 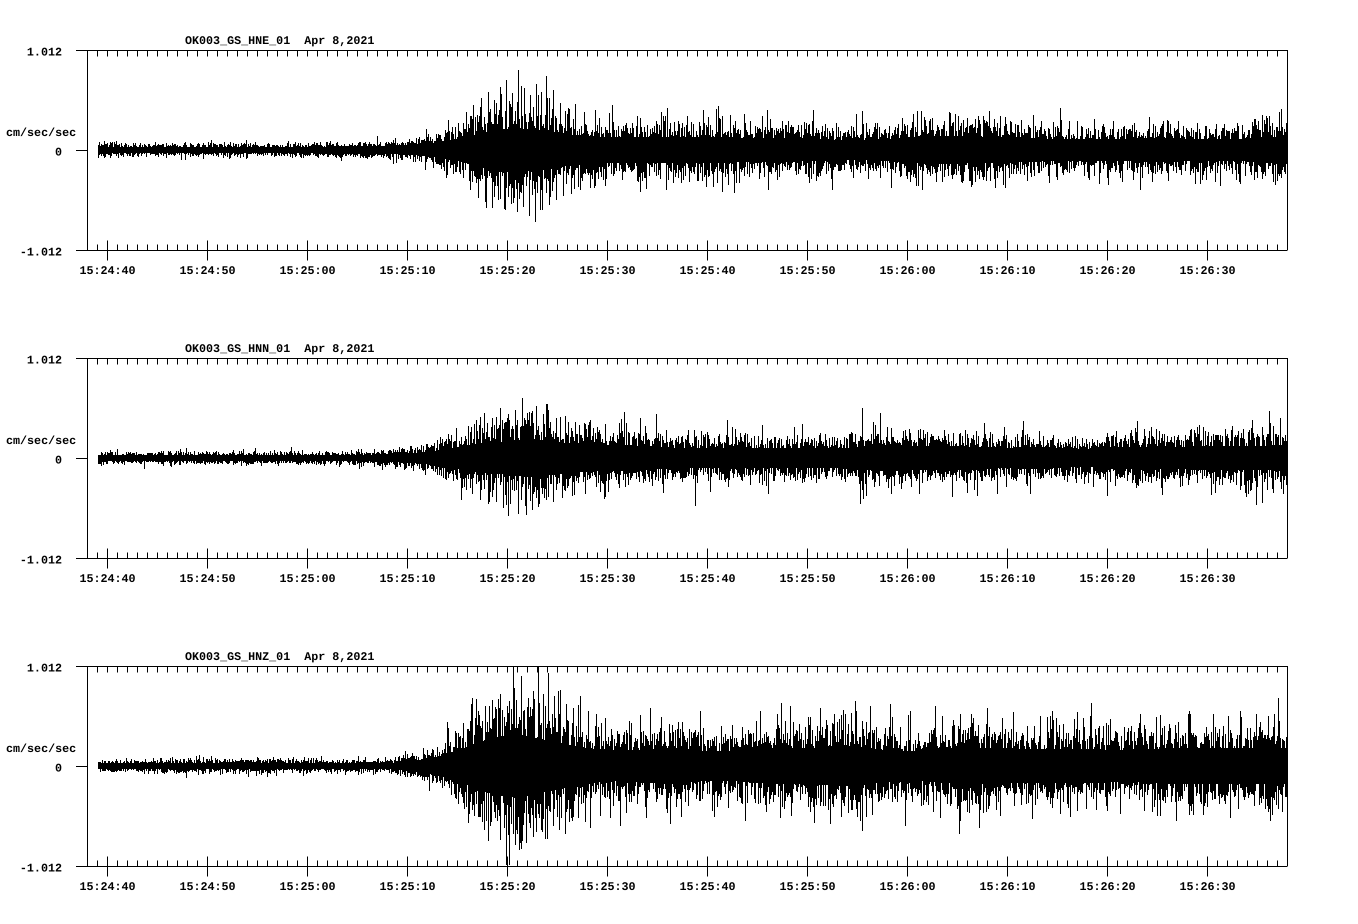 What do you see at coordinates (279, 349) in the screenshot?
I see `svg-text: OK003_GS_HNN_01 Apr 8,2021` at bounding box center [279, 349].